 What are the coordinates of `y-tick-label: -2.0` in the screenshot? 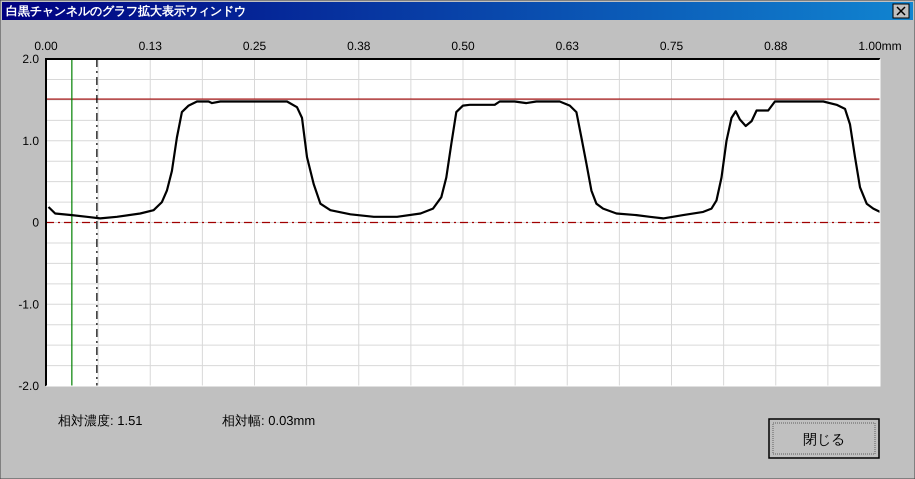 It's located at (29, 386).